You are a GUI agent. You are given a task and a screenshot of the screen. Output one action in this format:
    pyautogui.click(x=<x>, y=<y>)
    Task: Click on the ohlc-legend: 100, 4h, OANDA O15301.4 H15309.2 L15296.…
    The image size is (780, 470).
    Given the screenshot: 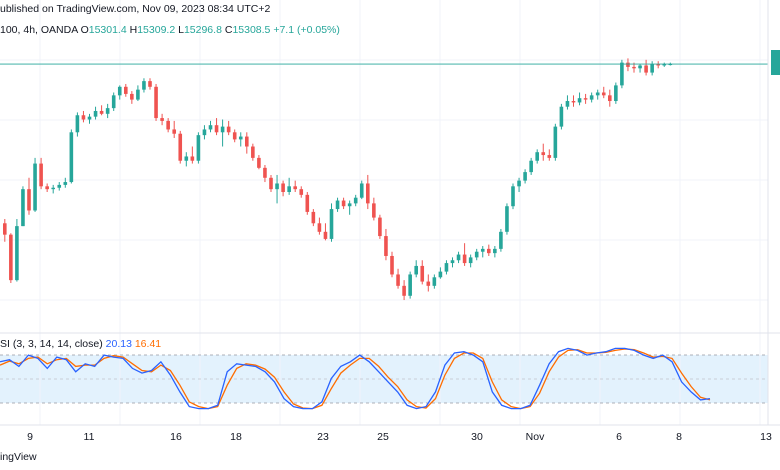 What is the action you would take?
    pyautogui.click(x=170, y=30)
    